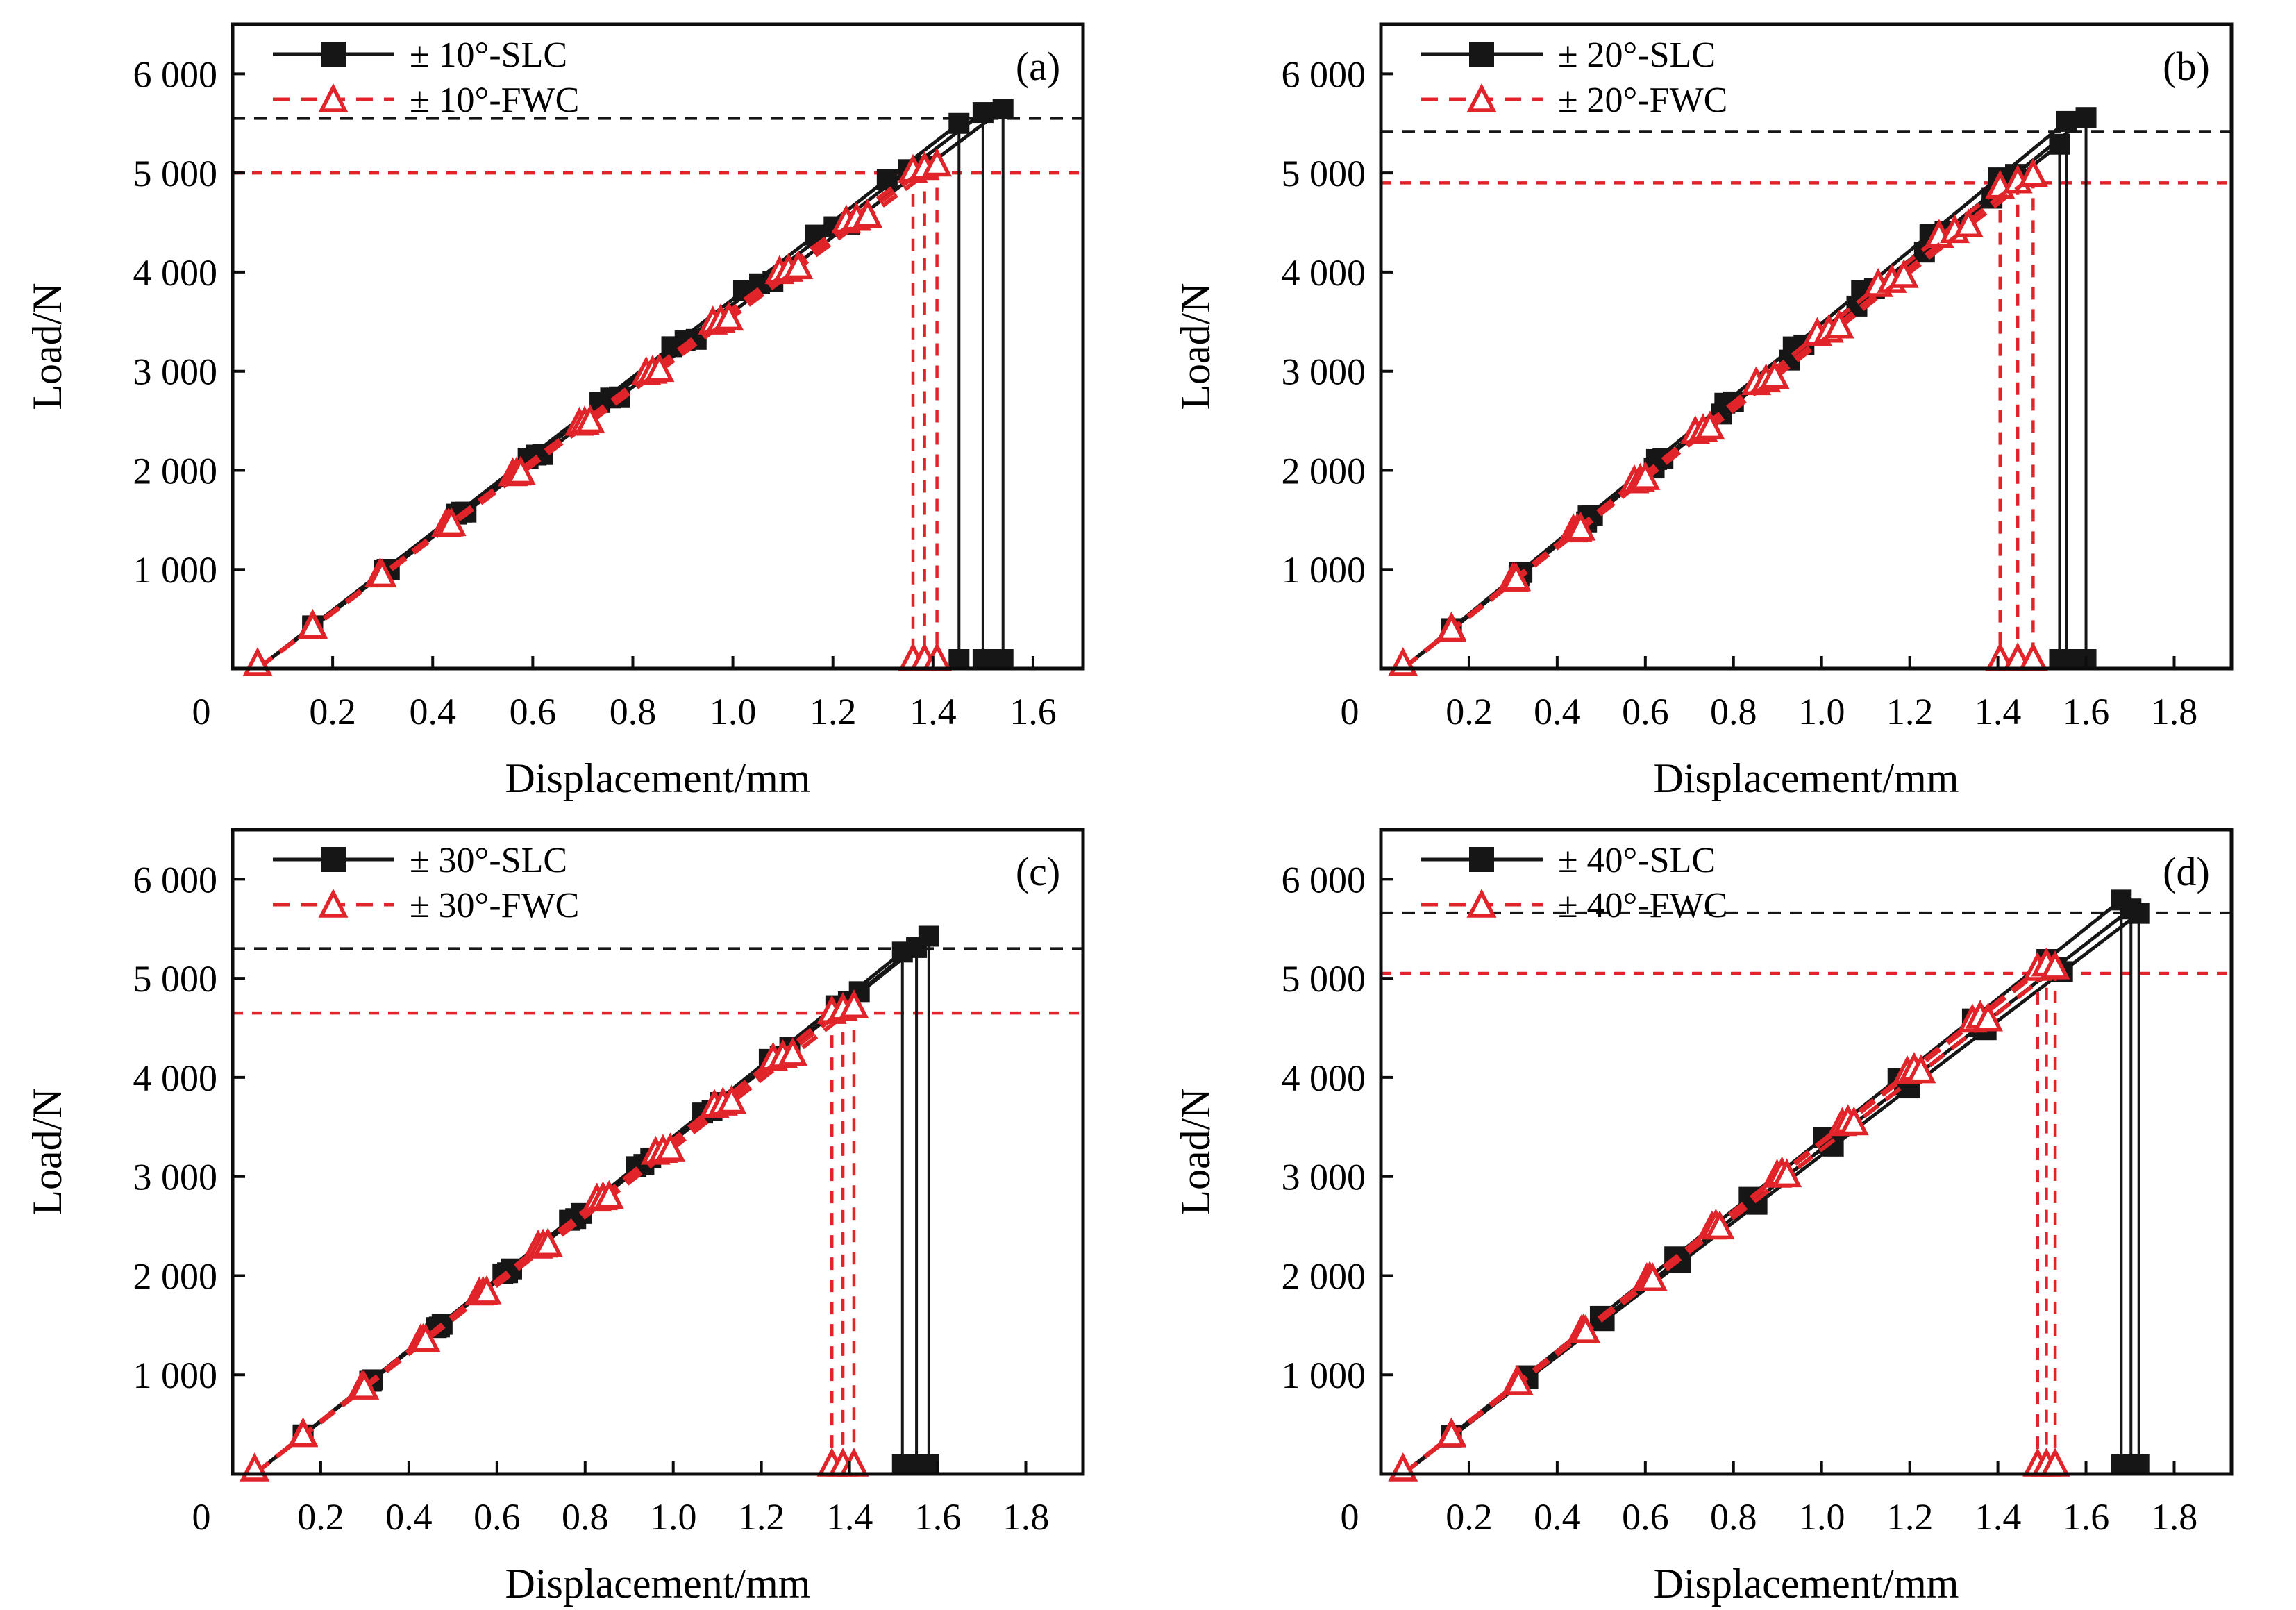 This screenshot has height=1610, width=2296. What do you see at coordinates (2186, 66) in the screenshot?
I see `panel-letter: (b)` at bounding box center [2186, 66].